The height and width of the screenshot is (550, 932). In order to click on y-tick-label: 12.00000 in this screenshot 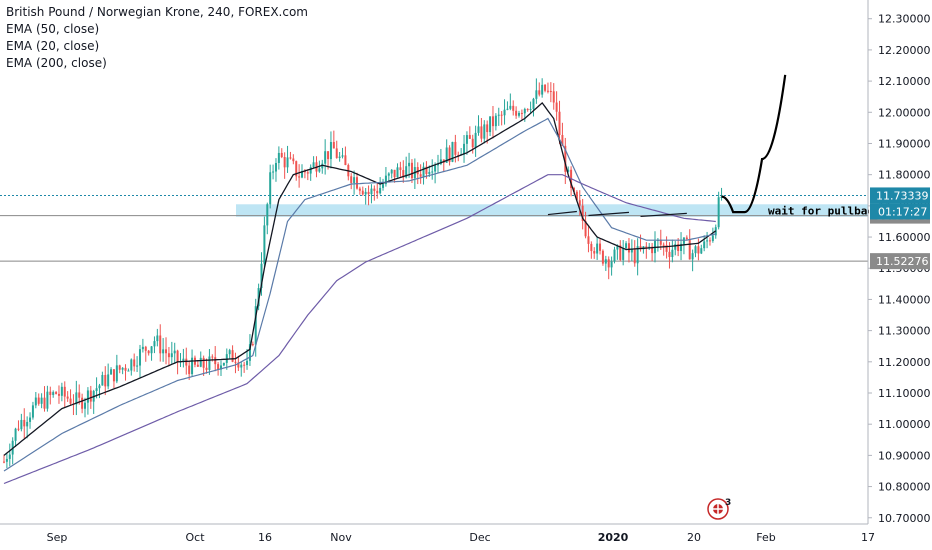, I will do `click(904, 112)`.